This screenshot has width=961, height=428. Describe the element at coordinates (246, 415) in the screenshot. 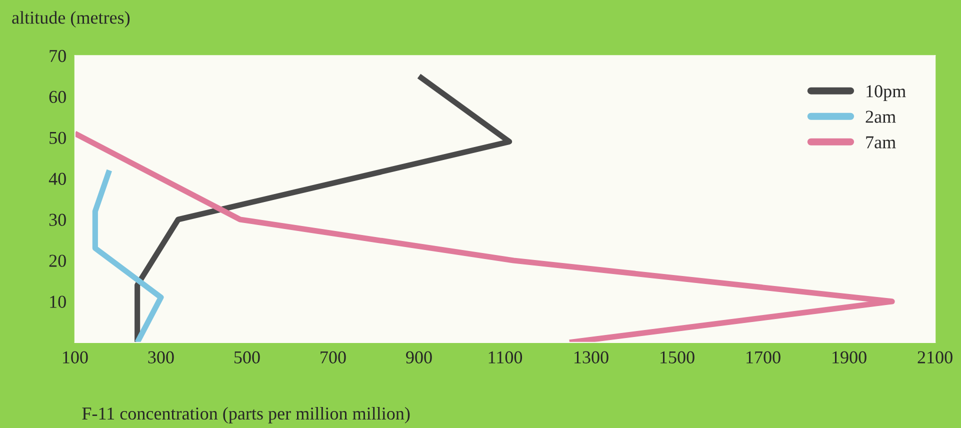

I see `x-axis-title: F-11 concentration (parts per million million)` at that location.